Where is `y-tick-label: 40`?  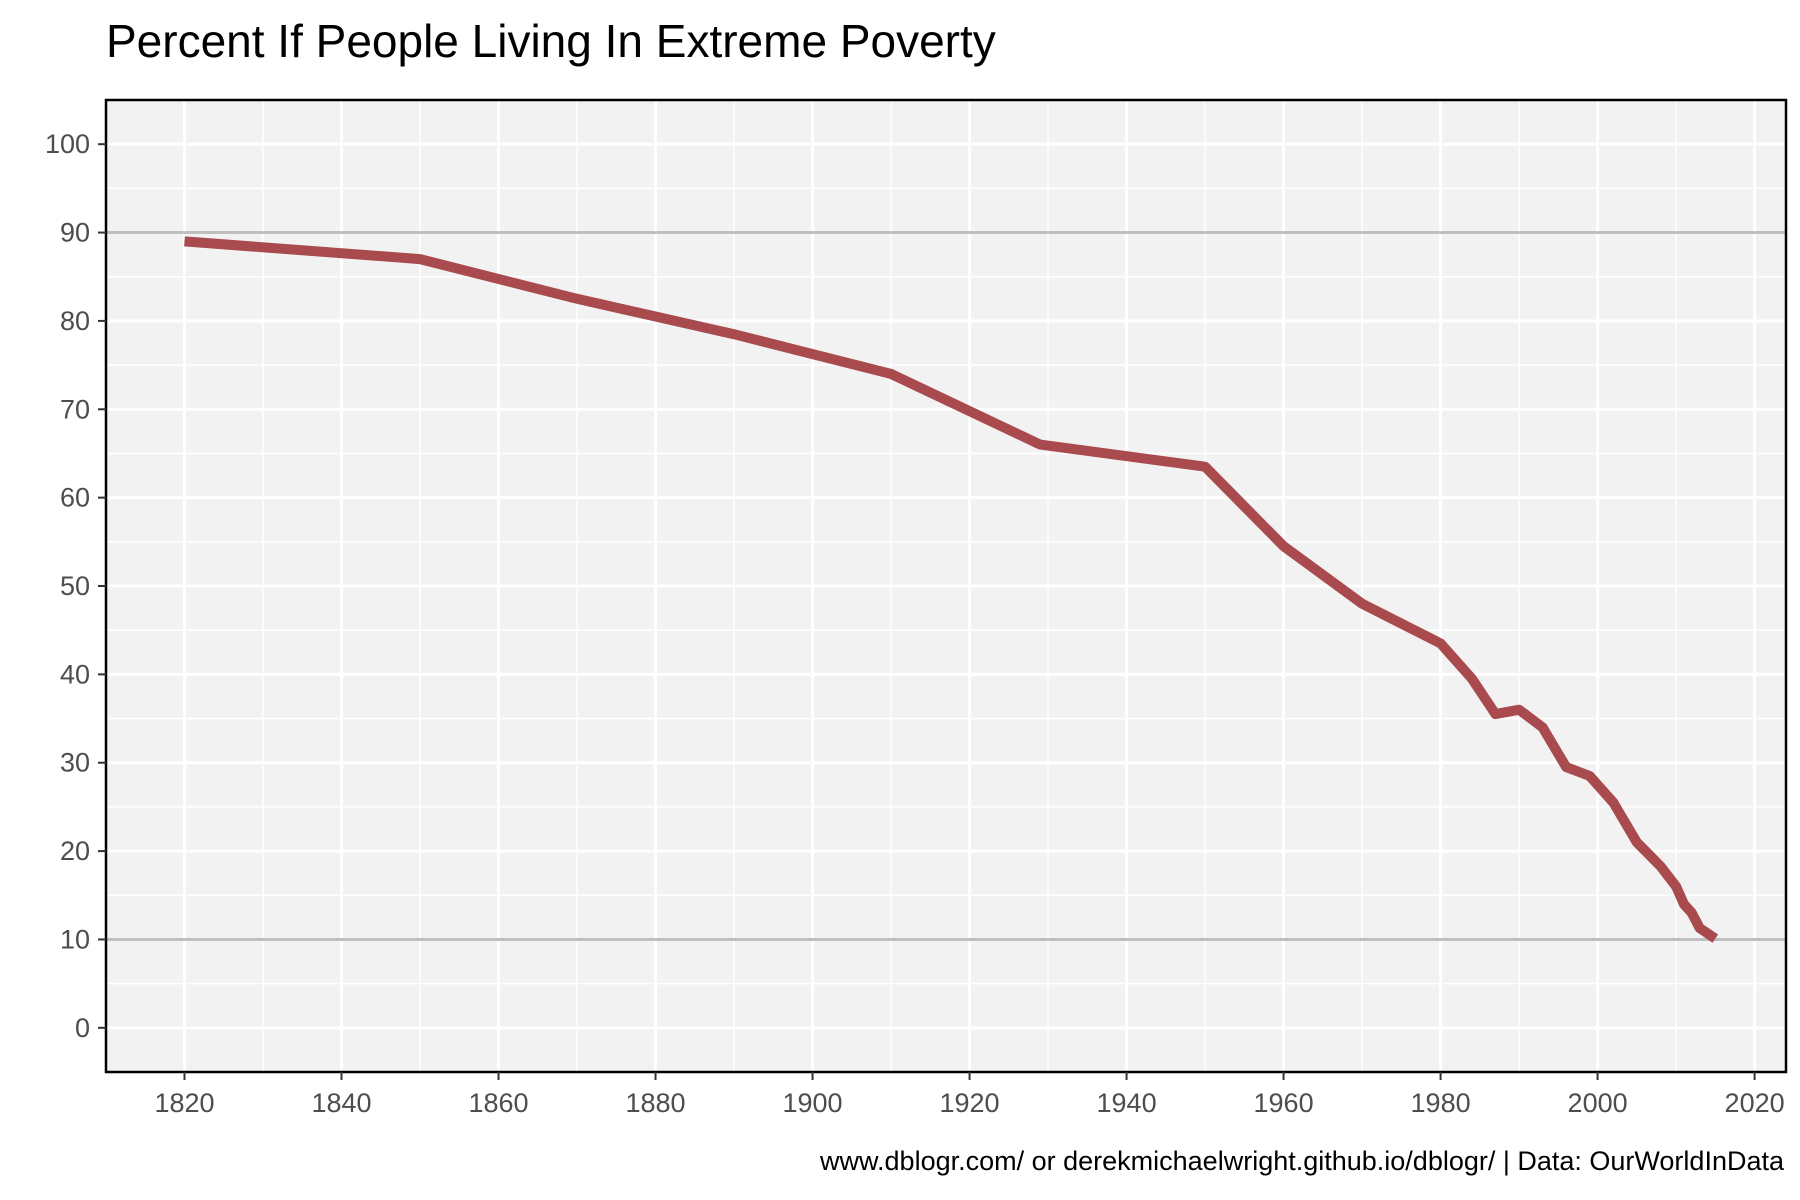
y-tick-label: 40 is located at coordinates (75, 674).